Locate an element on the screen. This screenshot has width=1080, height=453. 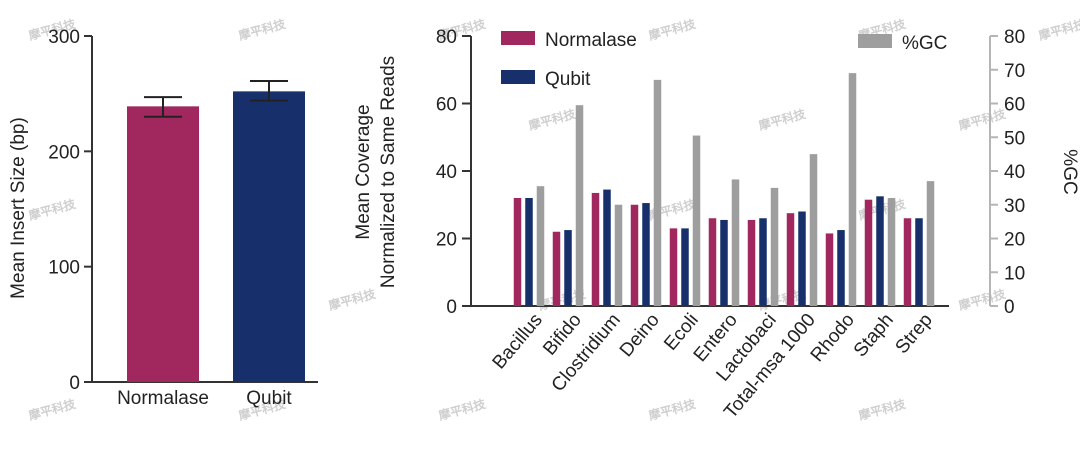
bar-normalase-lactobaci is located at coordinates (751, 262).